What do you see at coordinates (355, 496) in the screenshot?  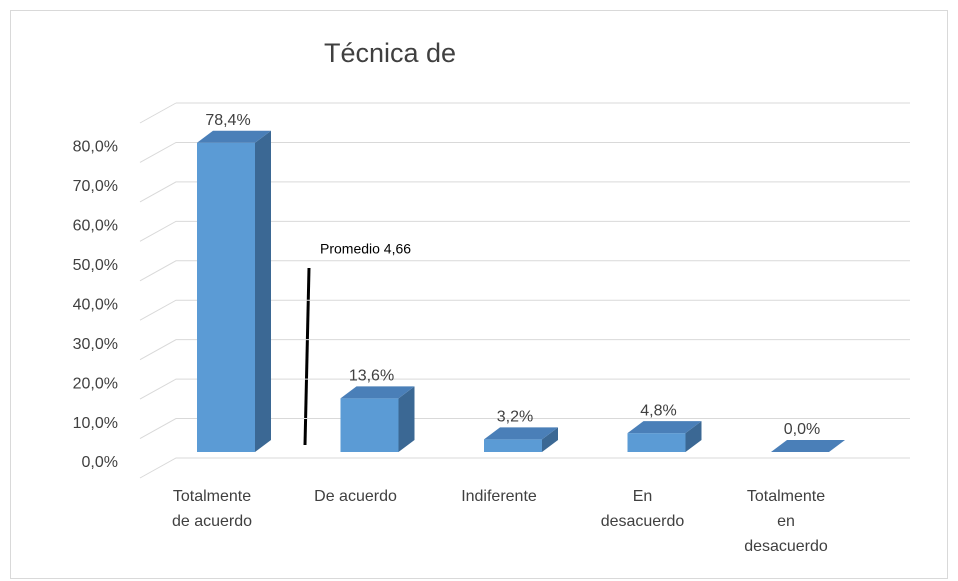 I see `x-tick-label: De acuerdo` at bounding box center [355, 496].